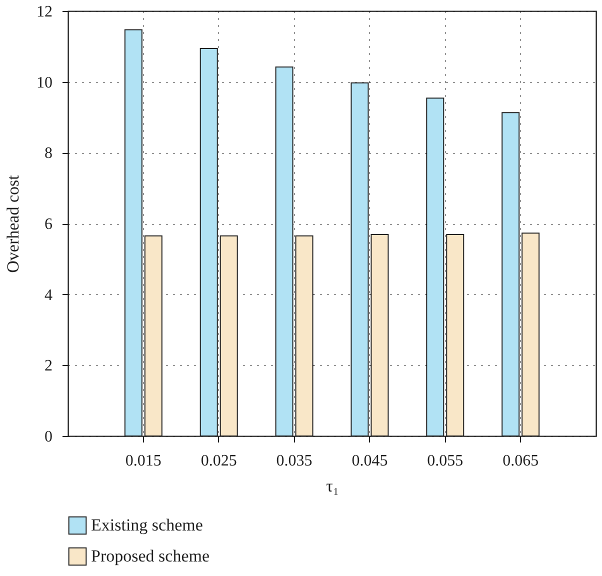  What do you see at coordinates (143, 461) in the screenshot?
I see `x-tick-label: 0.015` at bounding box center [143, 461].